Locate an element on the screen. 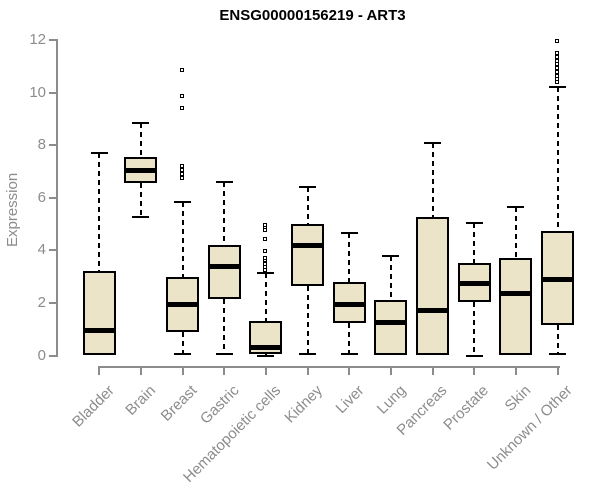 Image resolution: width=600 pixels, height=500 pixels. y-tick-label: 8 is located at coordinates (41, 145).